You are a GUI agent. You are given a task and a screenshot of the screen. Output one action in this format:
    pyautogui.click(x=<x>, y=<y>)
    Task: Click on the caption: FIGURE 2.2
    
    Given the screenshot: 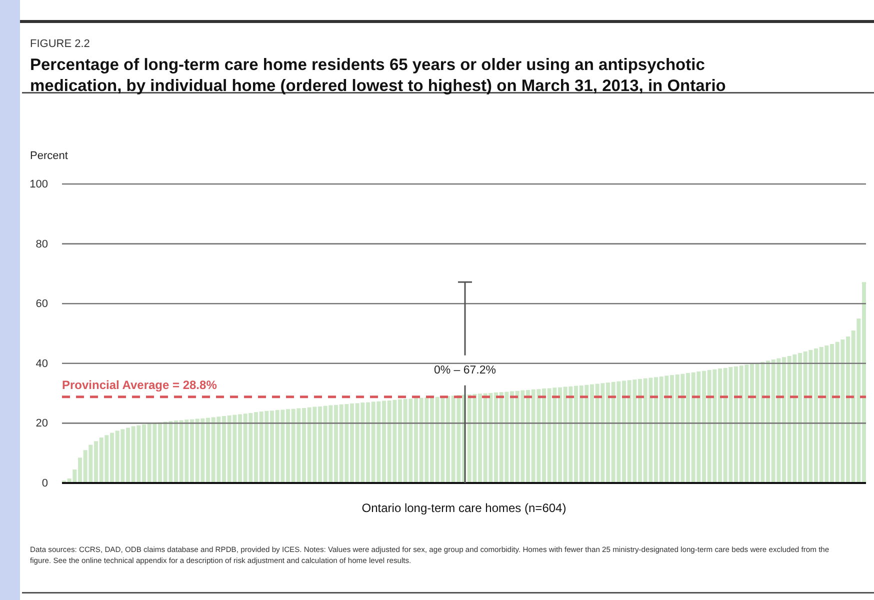 What is the action you would take?
    pyautogui.click(x=60, y=44)
    